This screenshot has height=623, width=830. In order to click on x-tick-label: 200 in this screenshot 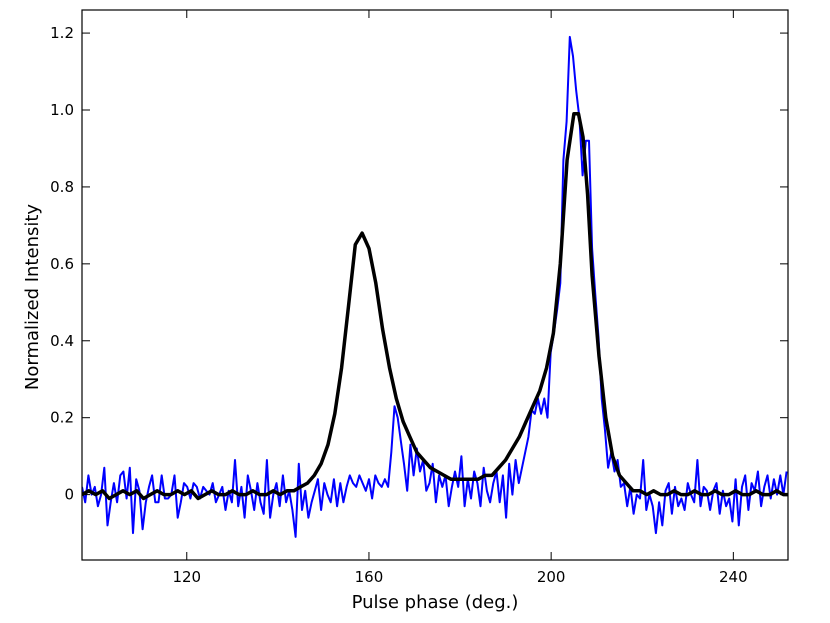, I will do `click(551, 577)`.